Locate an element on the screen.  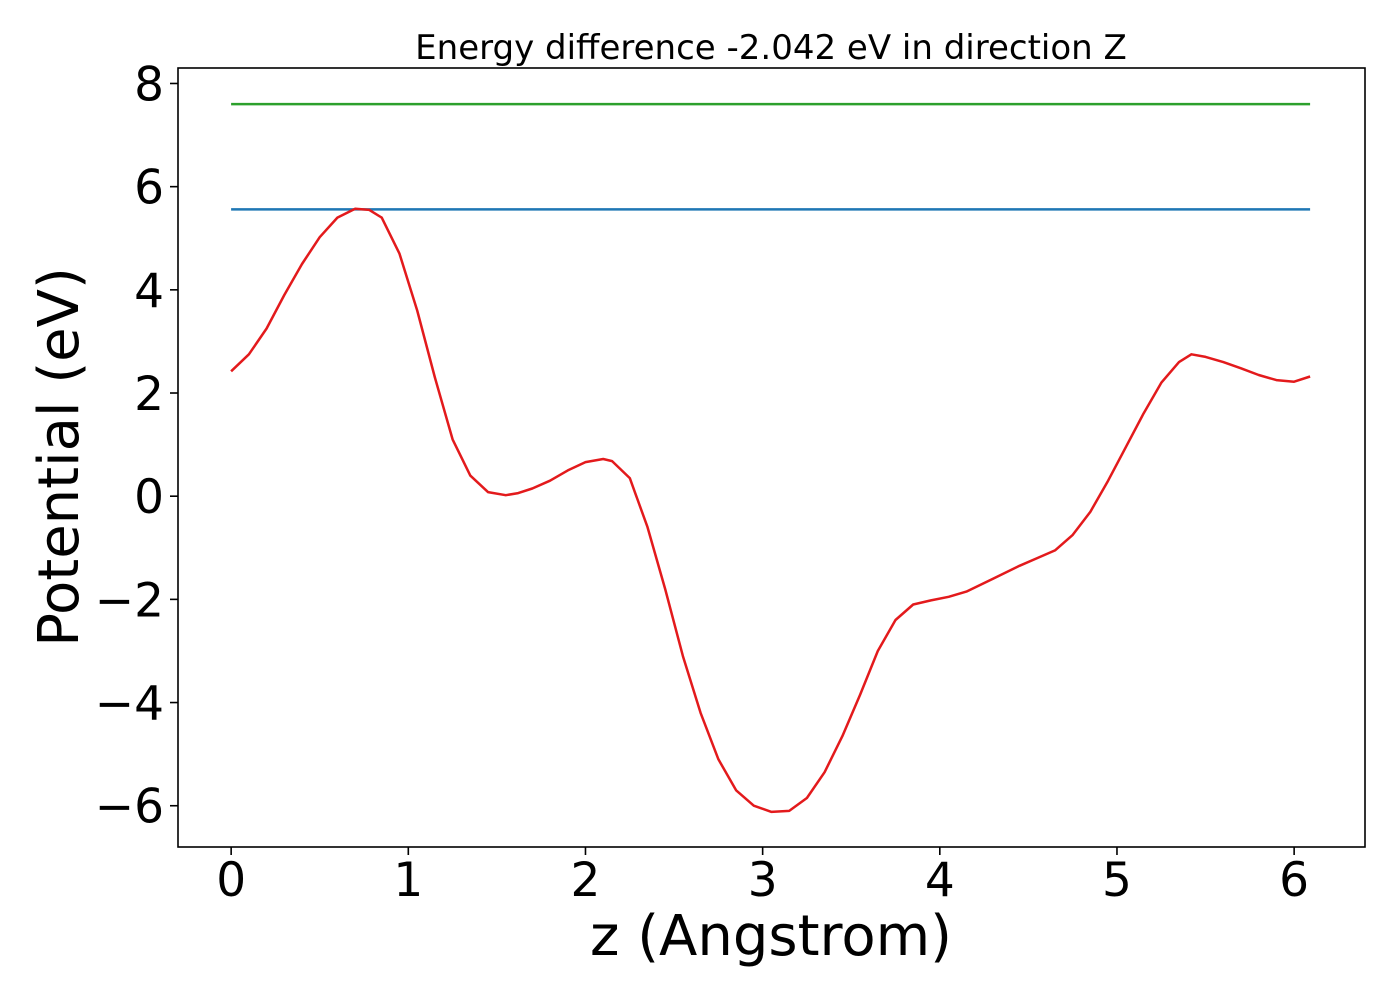
y-tick-label: −2 is located at coordinates (129, 600).